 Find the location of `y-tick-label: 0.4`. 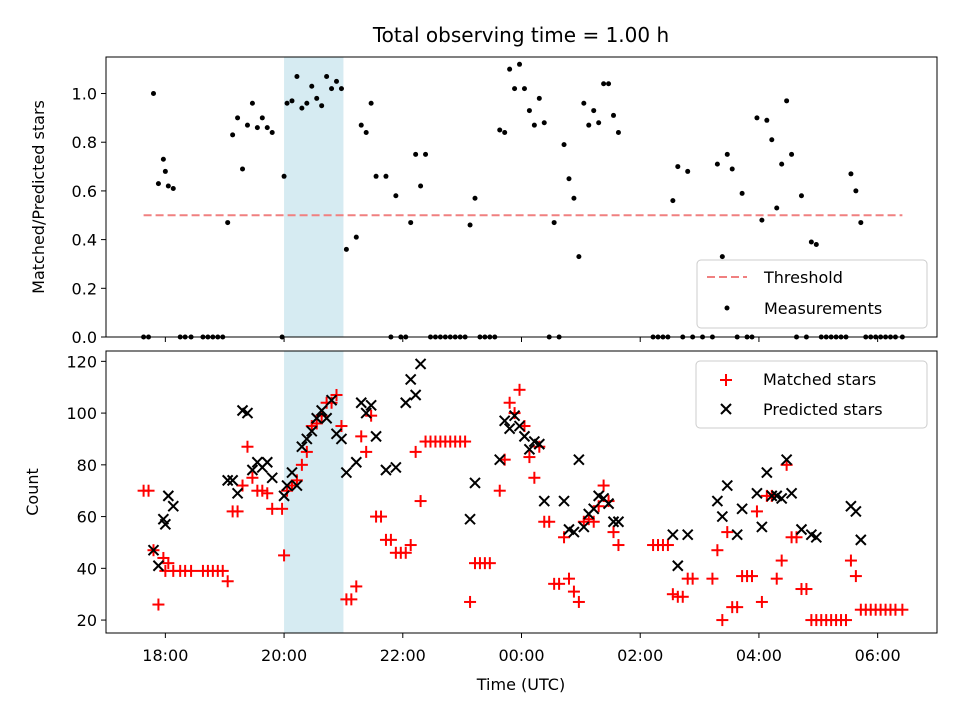

y-tick-label: 0.4 is located at coordinates (84, 240).